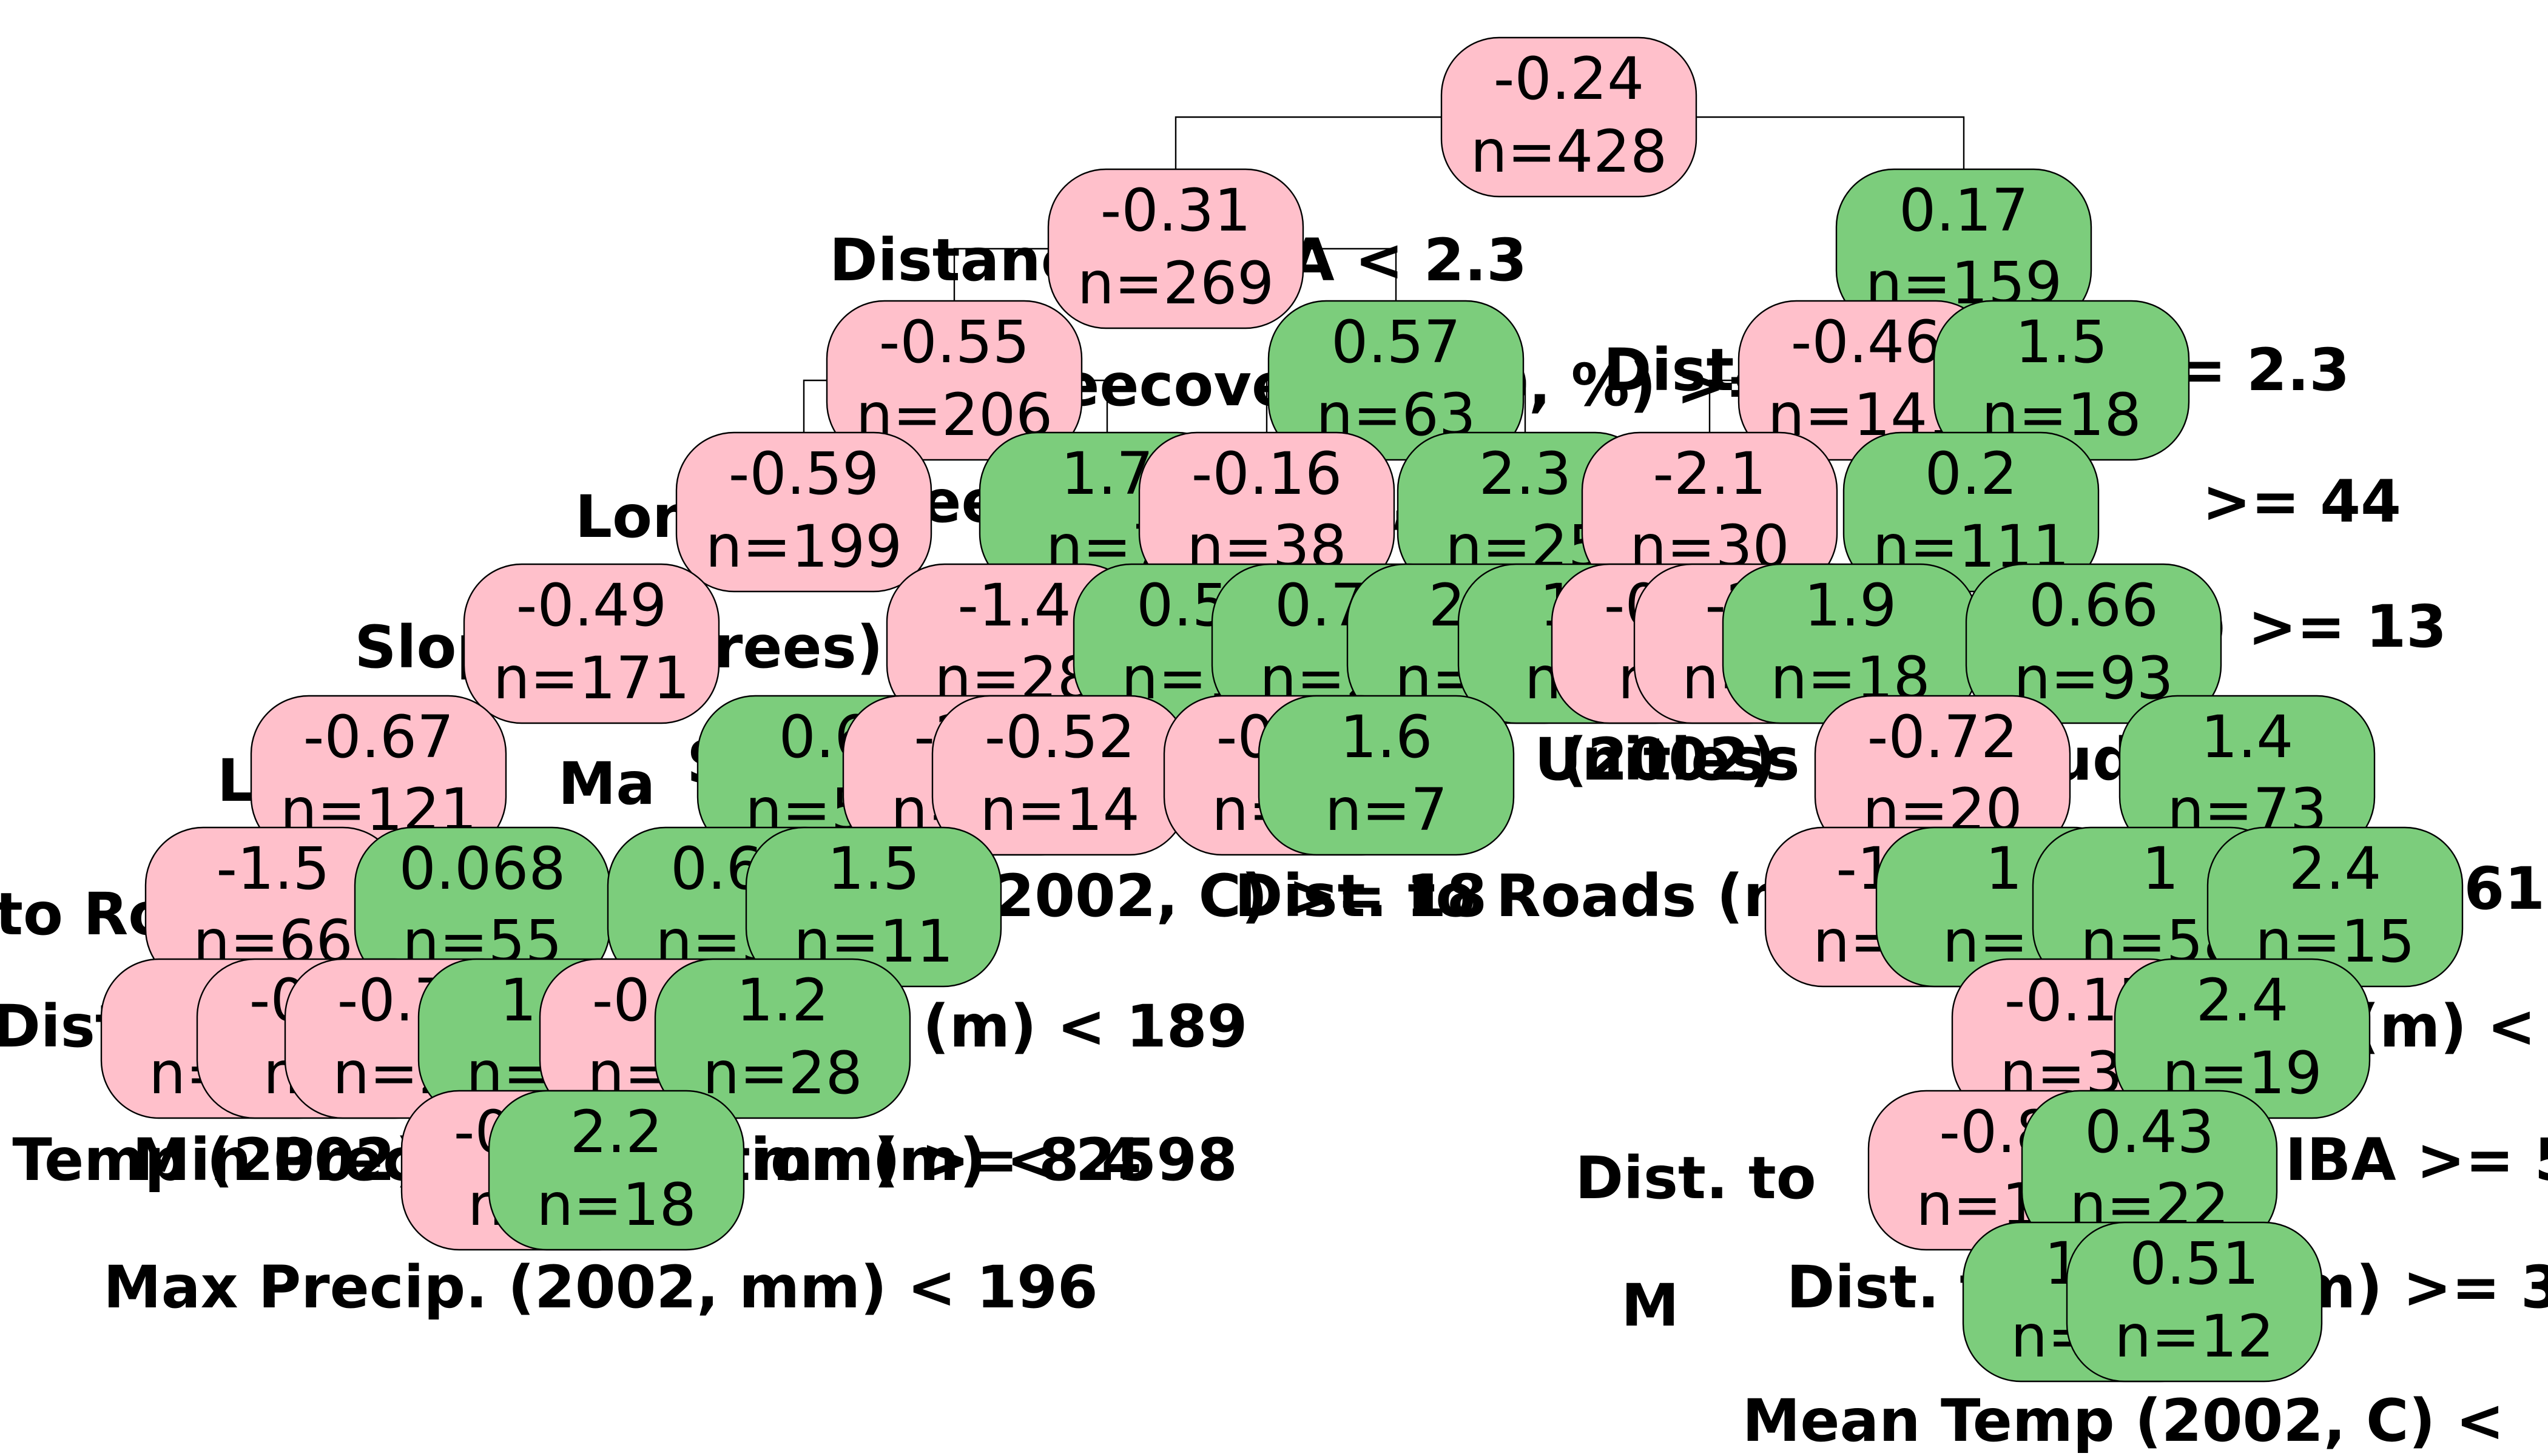  I want to click on tree-node: -0.24n=428, so click(1568, 117).